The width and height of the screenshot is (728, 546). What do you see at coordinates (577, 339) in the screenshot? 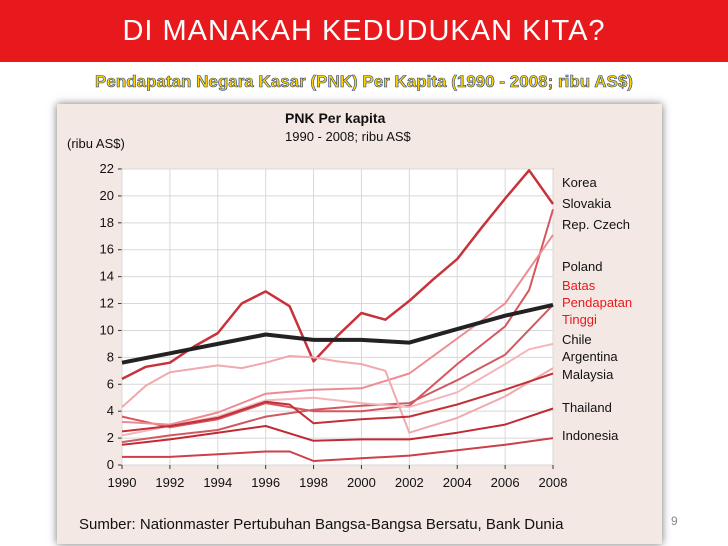
I see `legend-label: Chile` at bounding box center [577, 339].